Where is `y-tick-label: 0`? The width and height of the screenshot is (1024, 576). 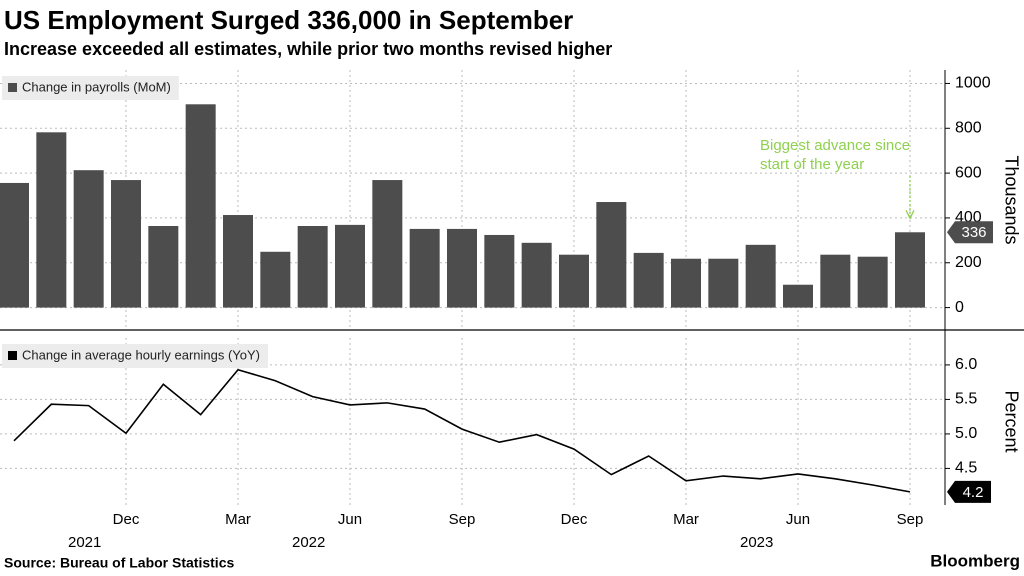
y-tick-label: 0 is located at coordinates (959, 307).